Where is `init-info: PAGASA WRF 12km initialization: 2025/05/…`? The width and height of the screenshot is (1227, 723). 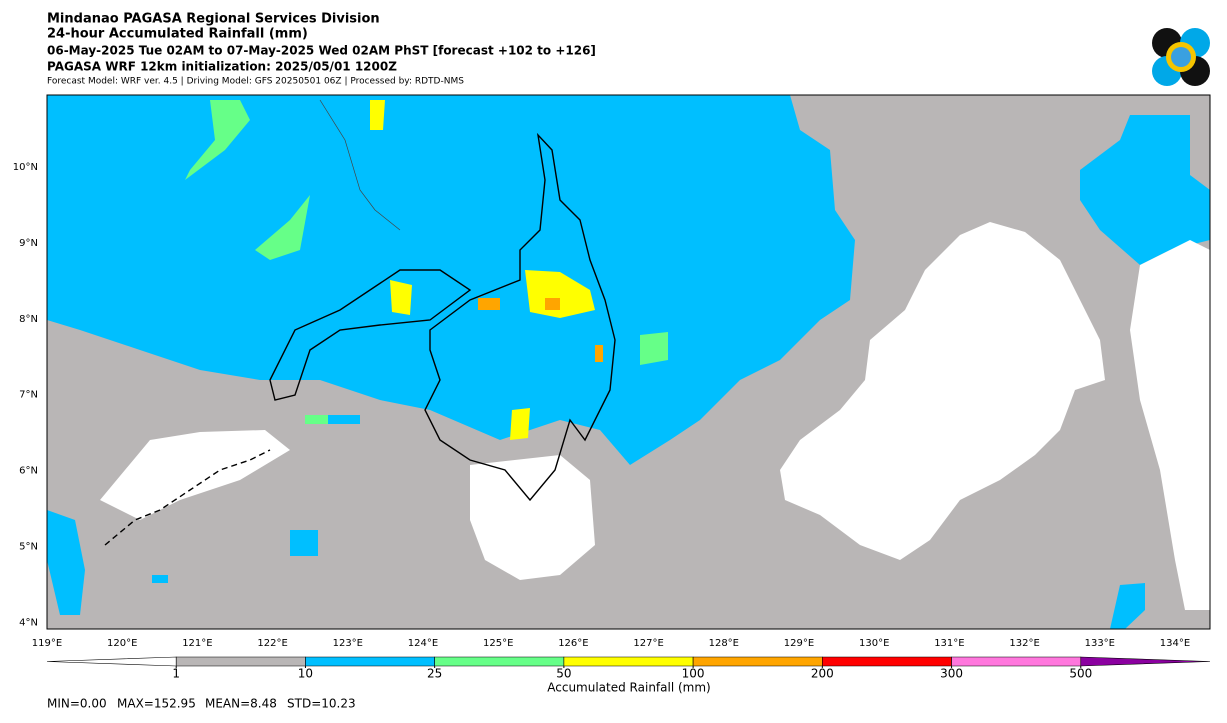
init-info: PAGASA WRF 12km initialization: 2025/05/… is located at coordinates (222, 67).